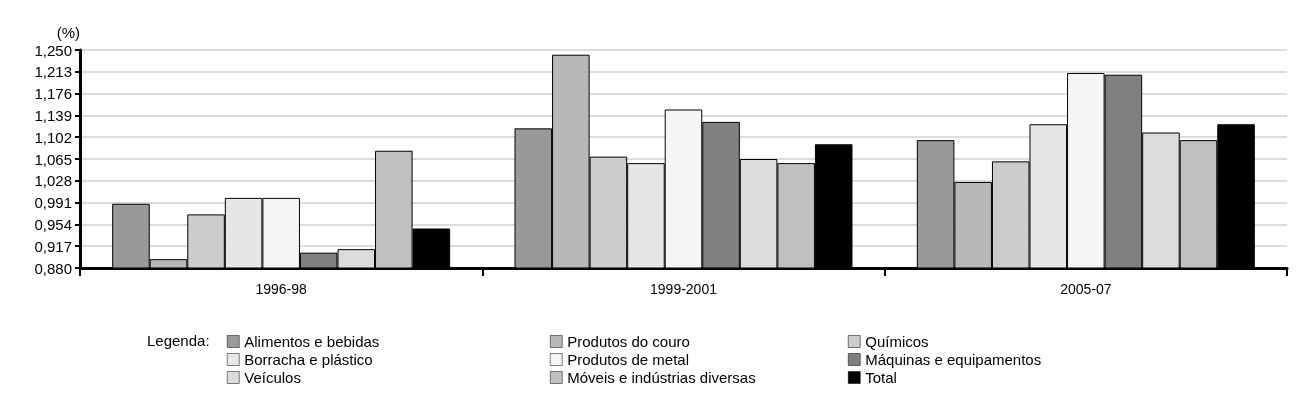  What do you see at coordinates (53, 72) in the screenshot?
I see `y-tick-label: 1,213` at bounding box center [53, 72].